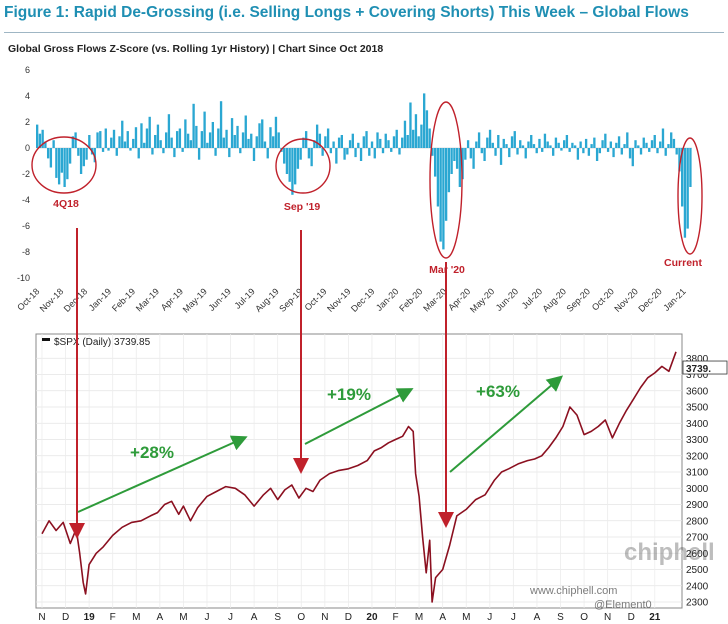 The image size is (728, 624). What do you see at coordinates (230, 617) in the screenshot?
I see `bottom-x-tick: J` at bounding box center [230, 617].